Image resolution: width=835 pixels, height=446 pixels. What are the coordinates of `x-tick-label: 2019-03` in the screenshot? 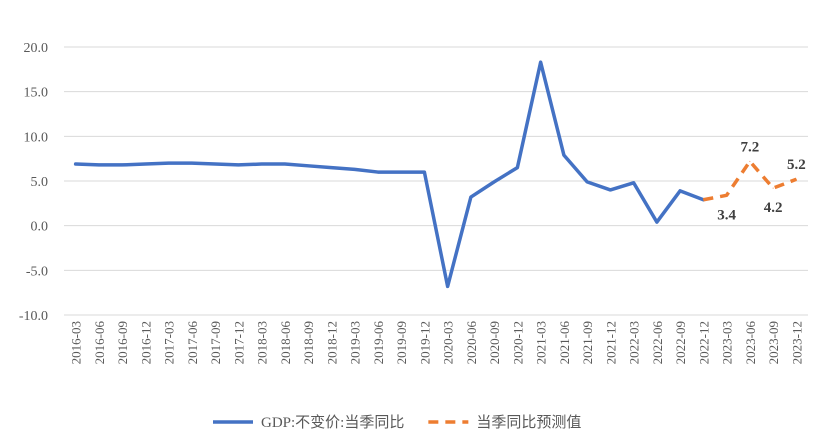 It's located at (355, 342).